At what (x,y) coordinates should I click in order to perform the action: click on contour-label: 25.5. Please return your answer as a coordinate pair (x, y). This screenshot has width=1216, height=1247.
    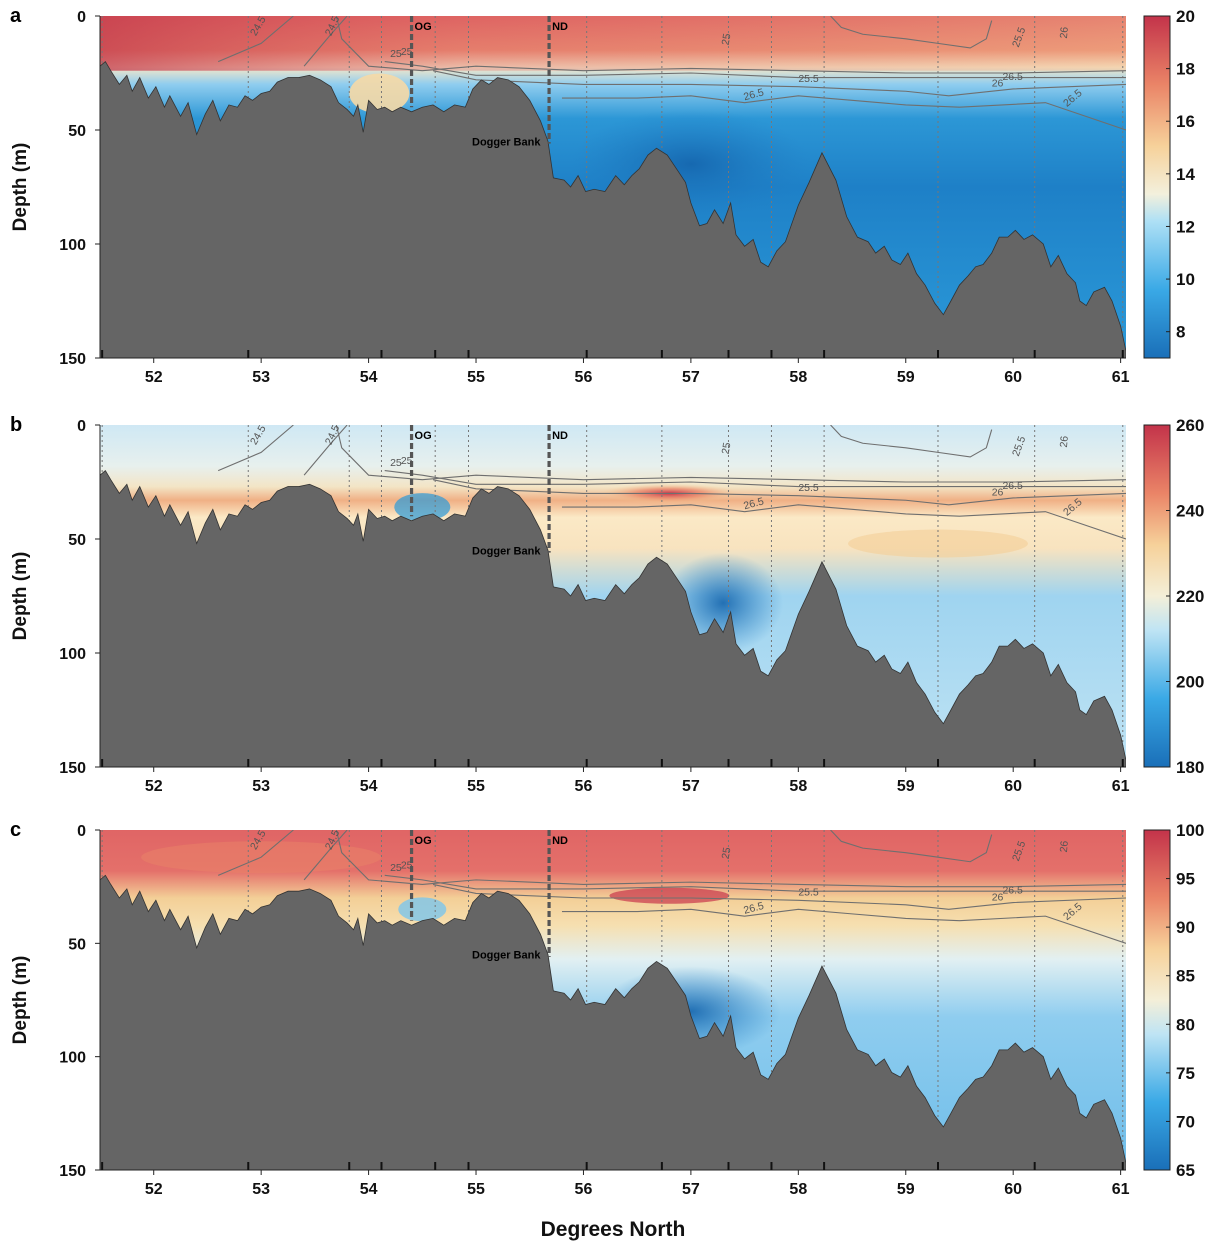
    Looking at the image, I should click on (808, 79).